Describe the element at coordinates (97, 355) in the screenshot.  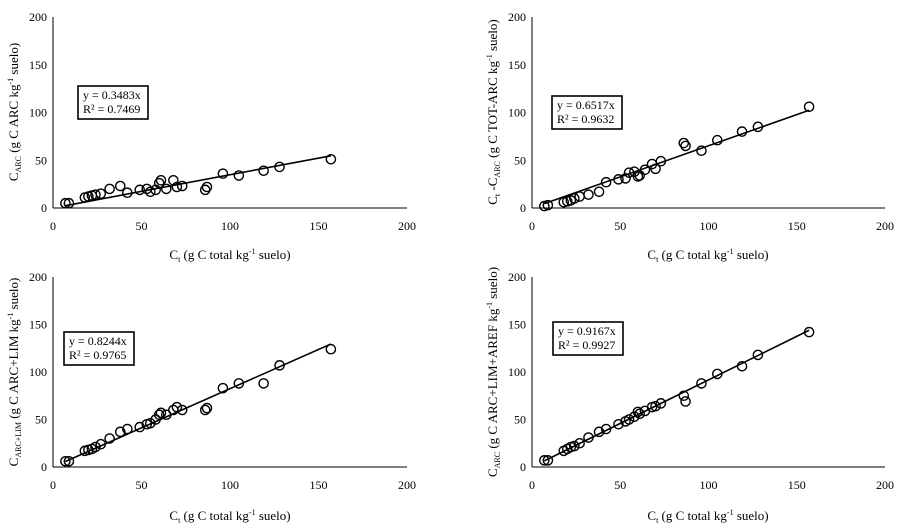
I see `r-squared-label: R² = 0.9765` at that location.